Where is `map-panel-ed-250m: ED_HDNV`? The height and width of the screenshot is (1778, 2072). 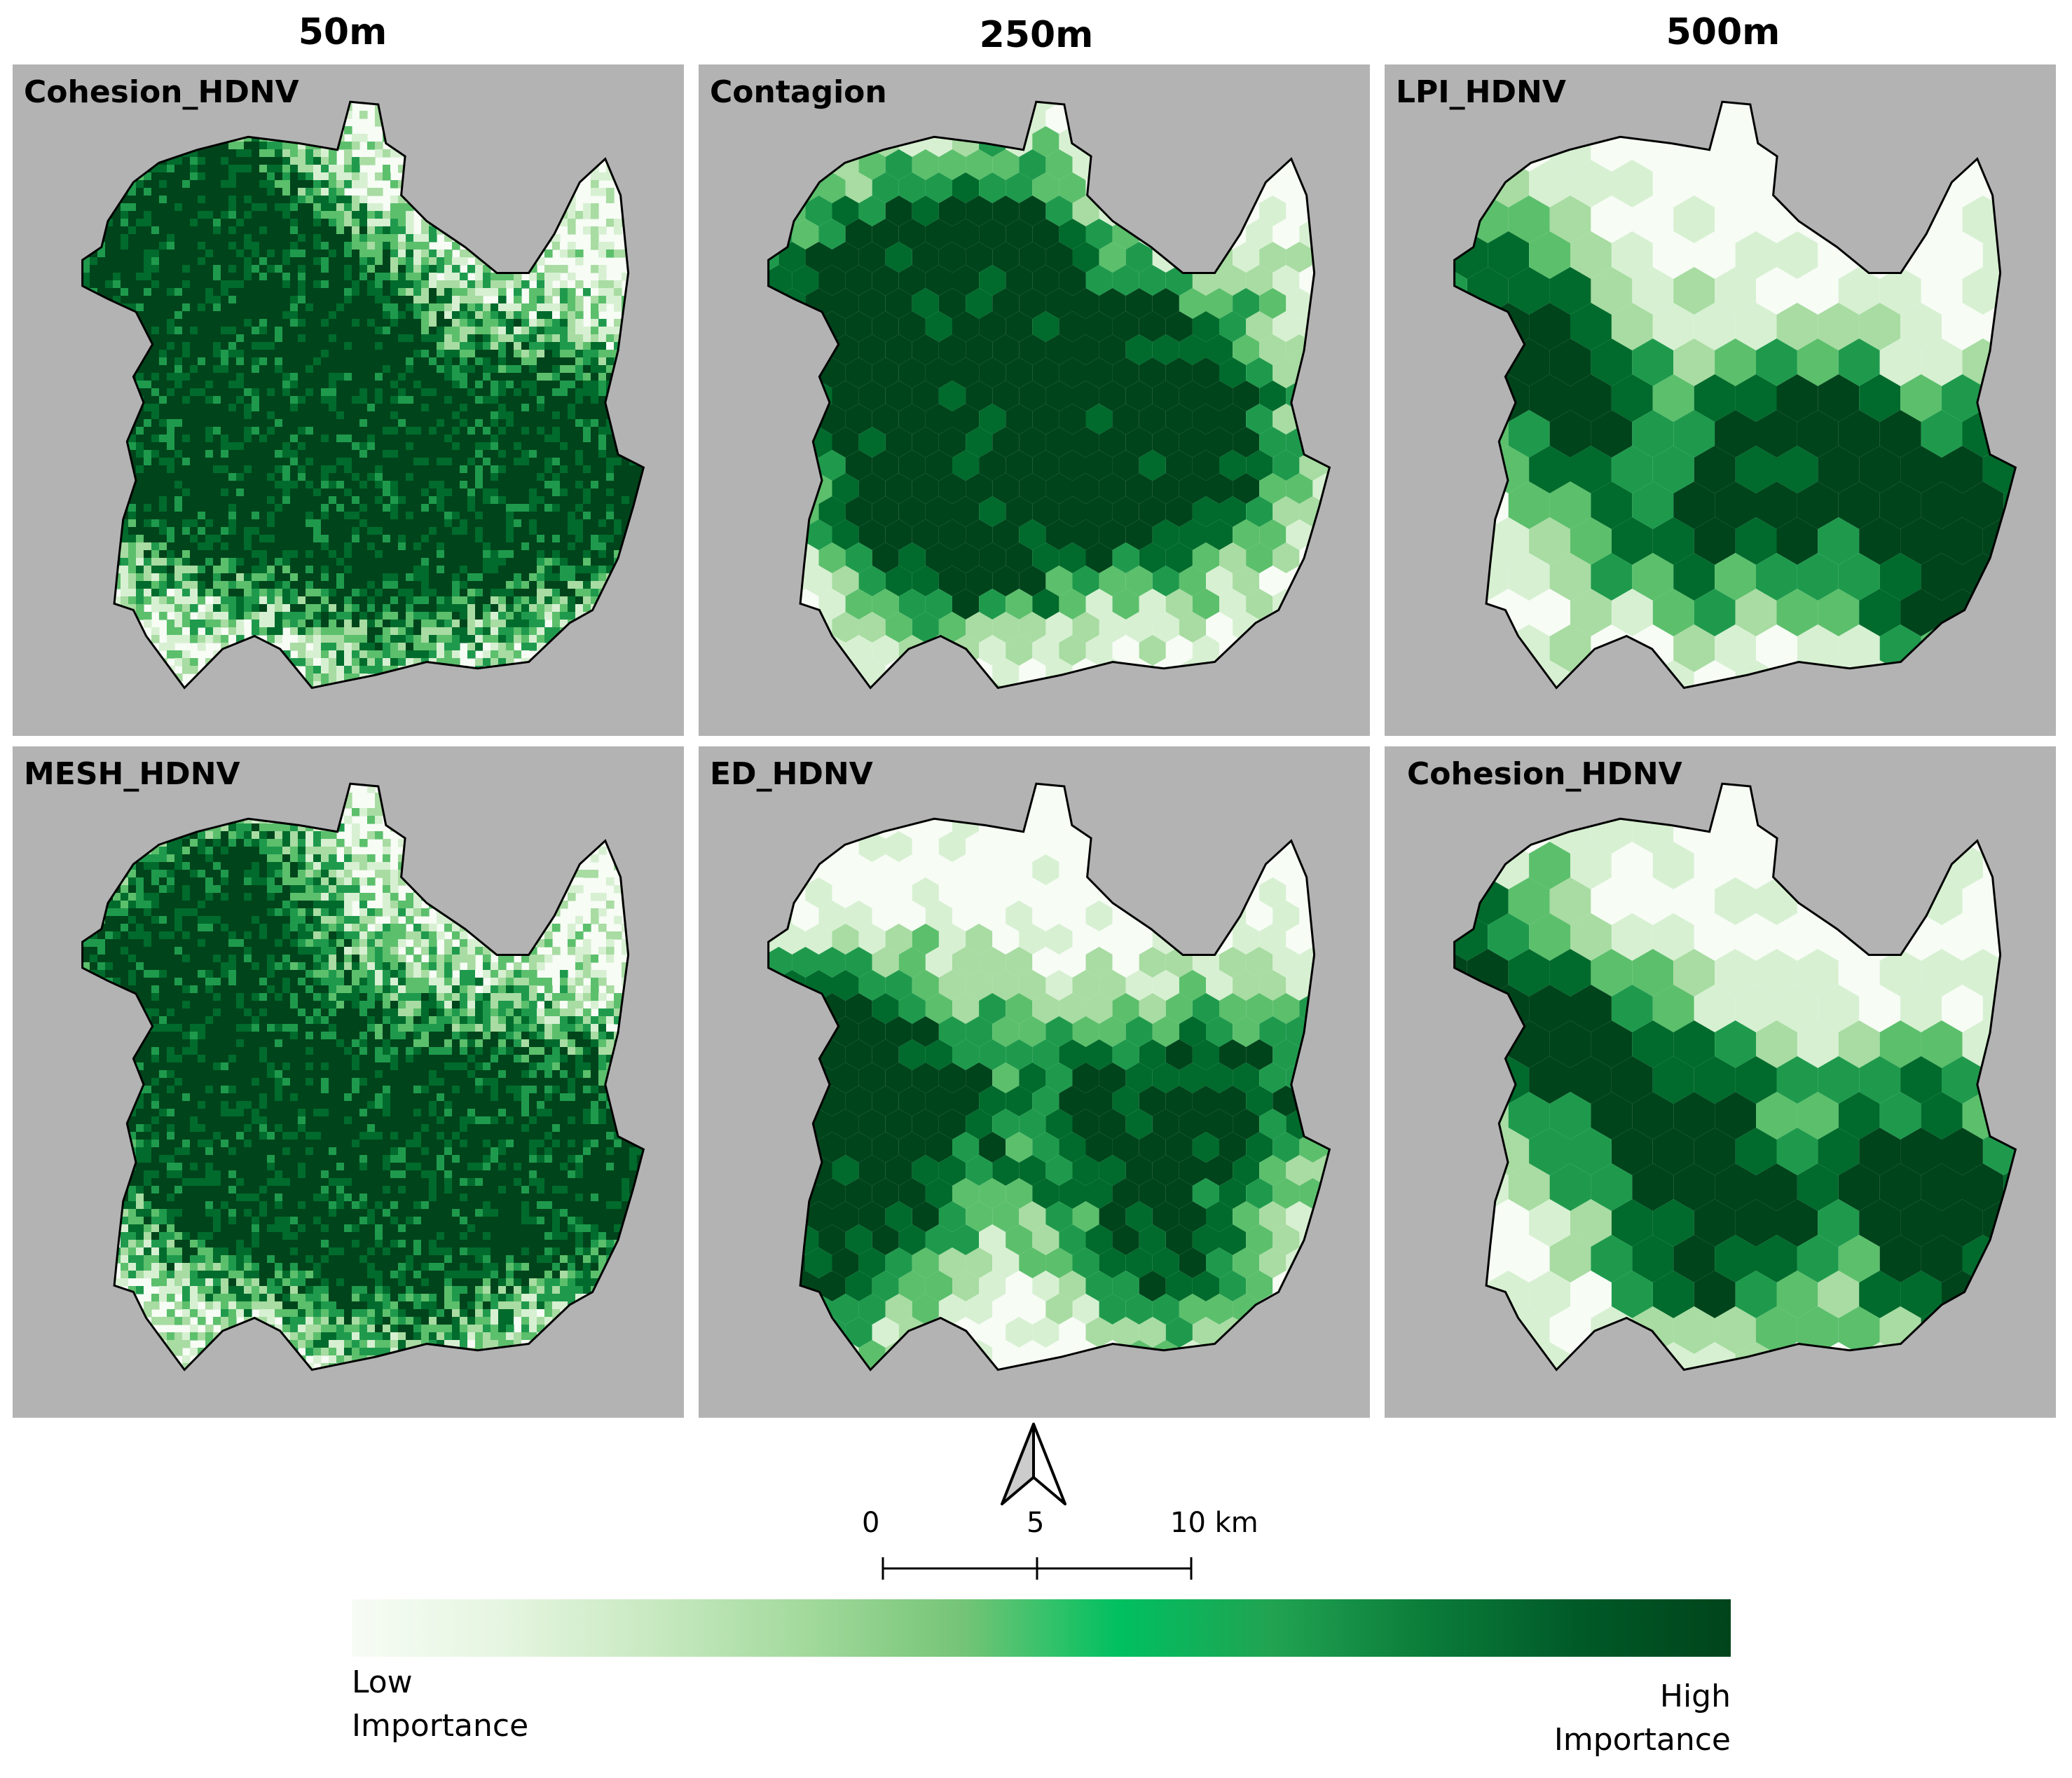 map-panel-ed-250m: ED_HDNV is located at coordinates (1034, 1082).